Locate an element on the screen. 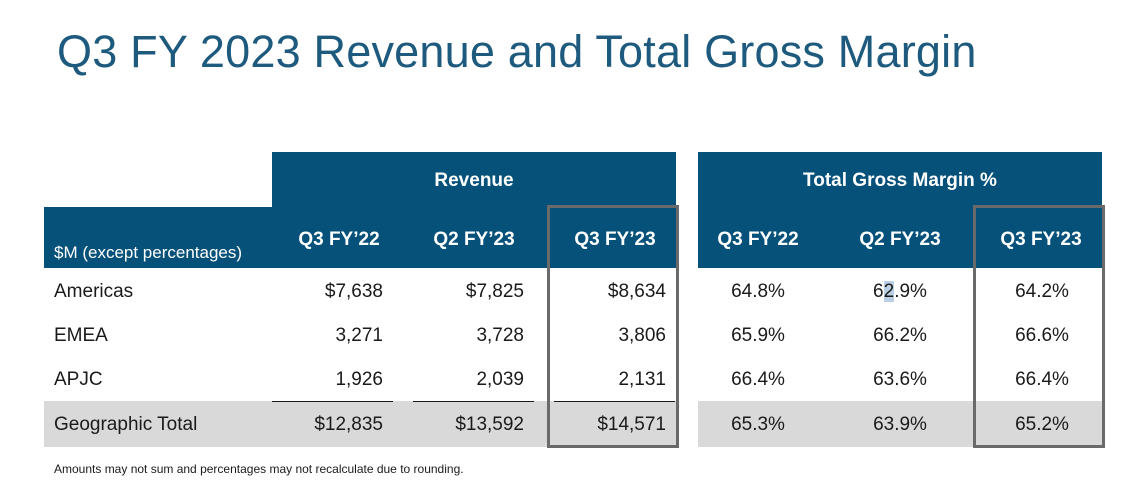  column-header-margin-q2fy23: Q2 FY’23 is located at coordinates (900, 239).